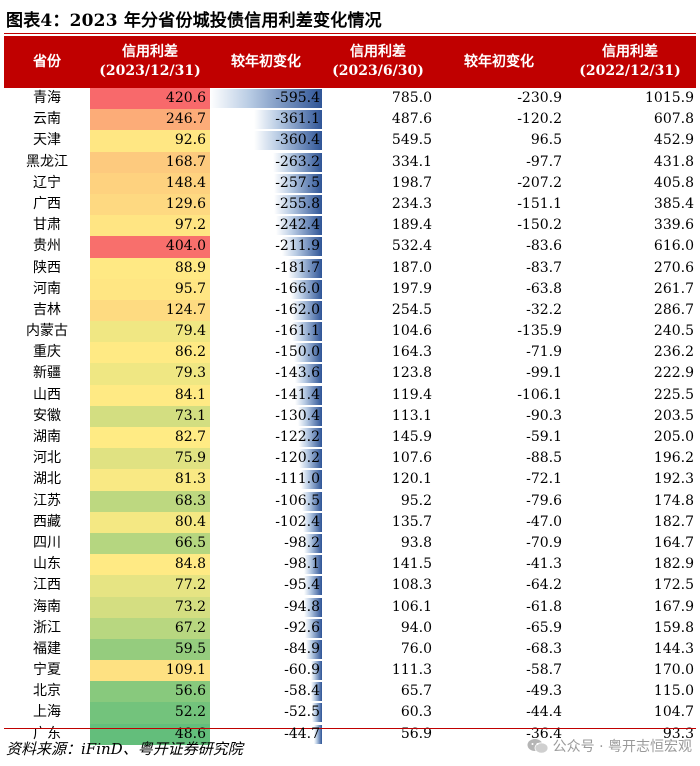 The height and width of the screenshot is (766, 700). Describe the element at coordinates (266, 140) in the screenshot. I see `change-2023-12-cell: -360.4` at that location.